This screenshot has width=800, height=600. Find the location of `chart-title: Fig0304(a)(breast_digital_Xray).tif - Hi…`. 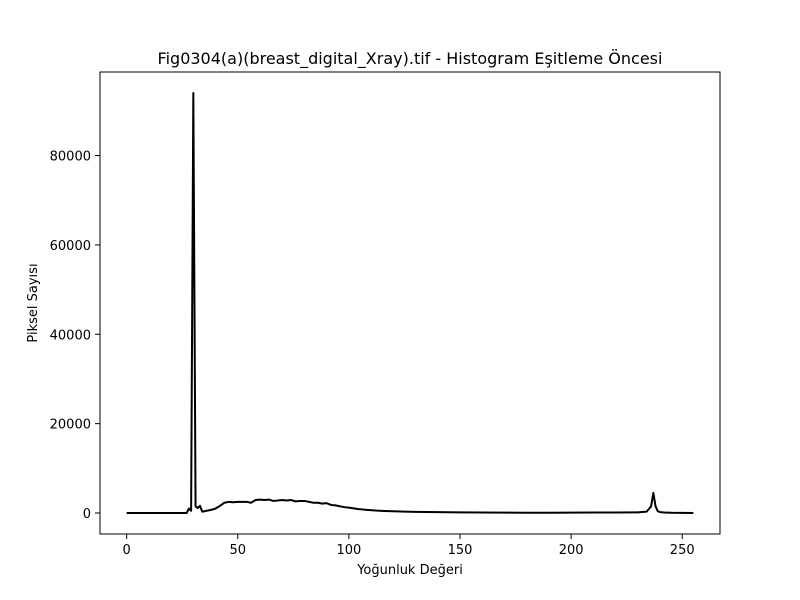

chart-title: Fig0304(a)(breast_digital_Xray).tif - Hi… is located at coordinates (410, 59).